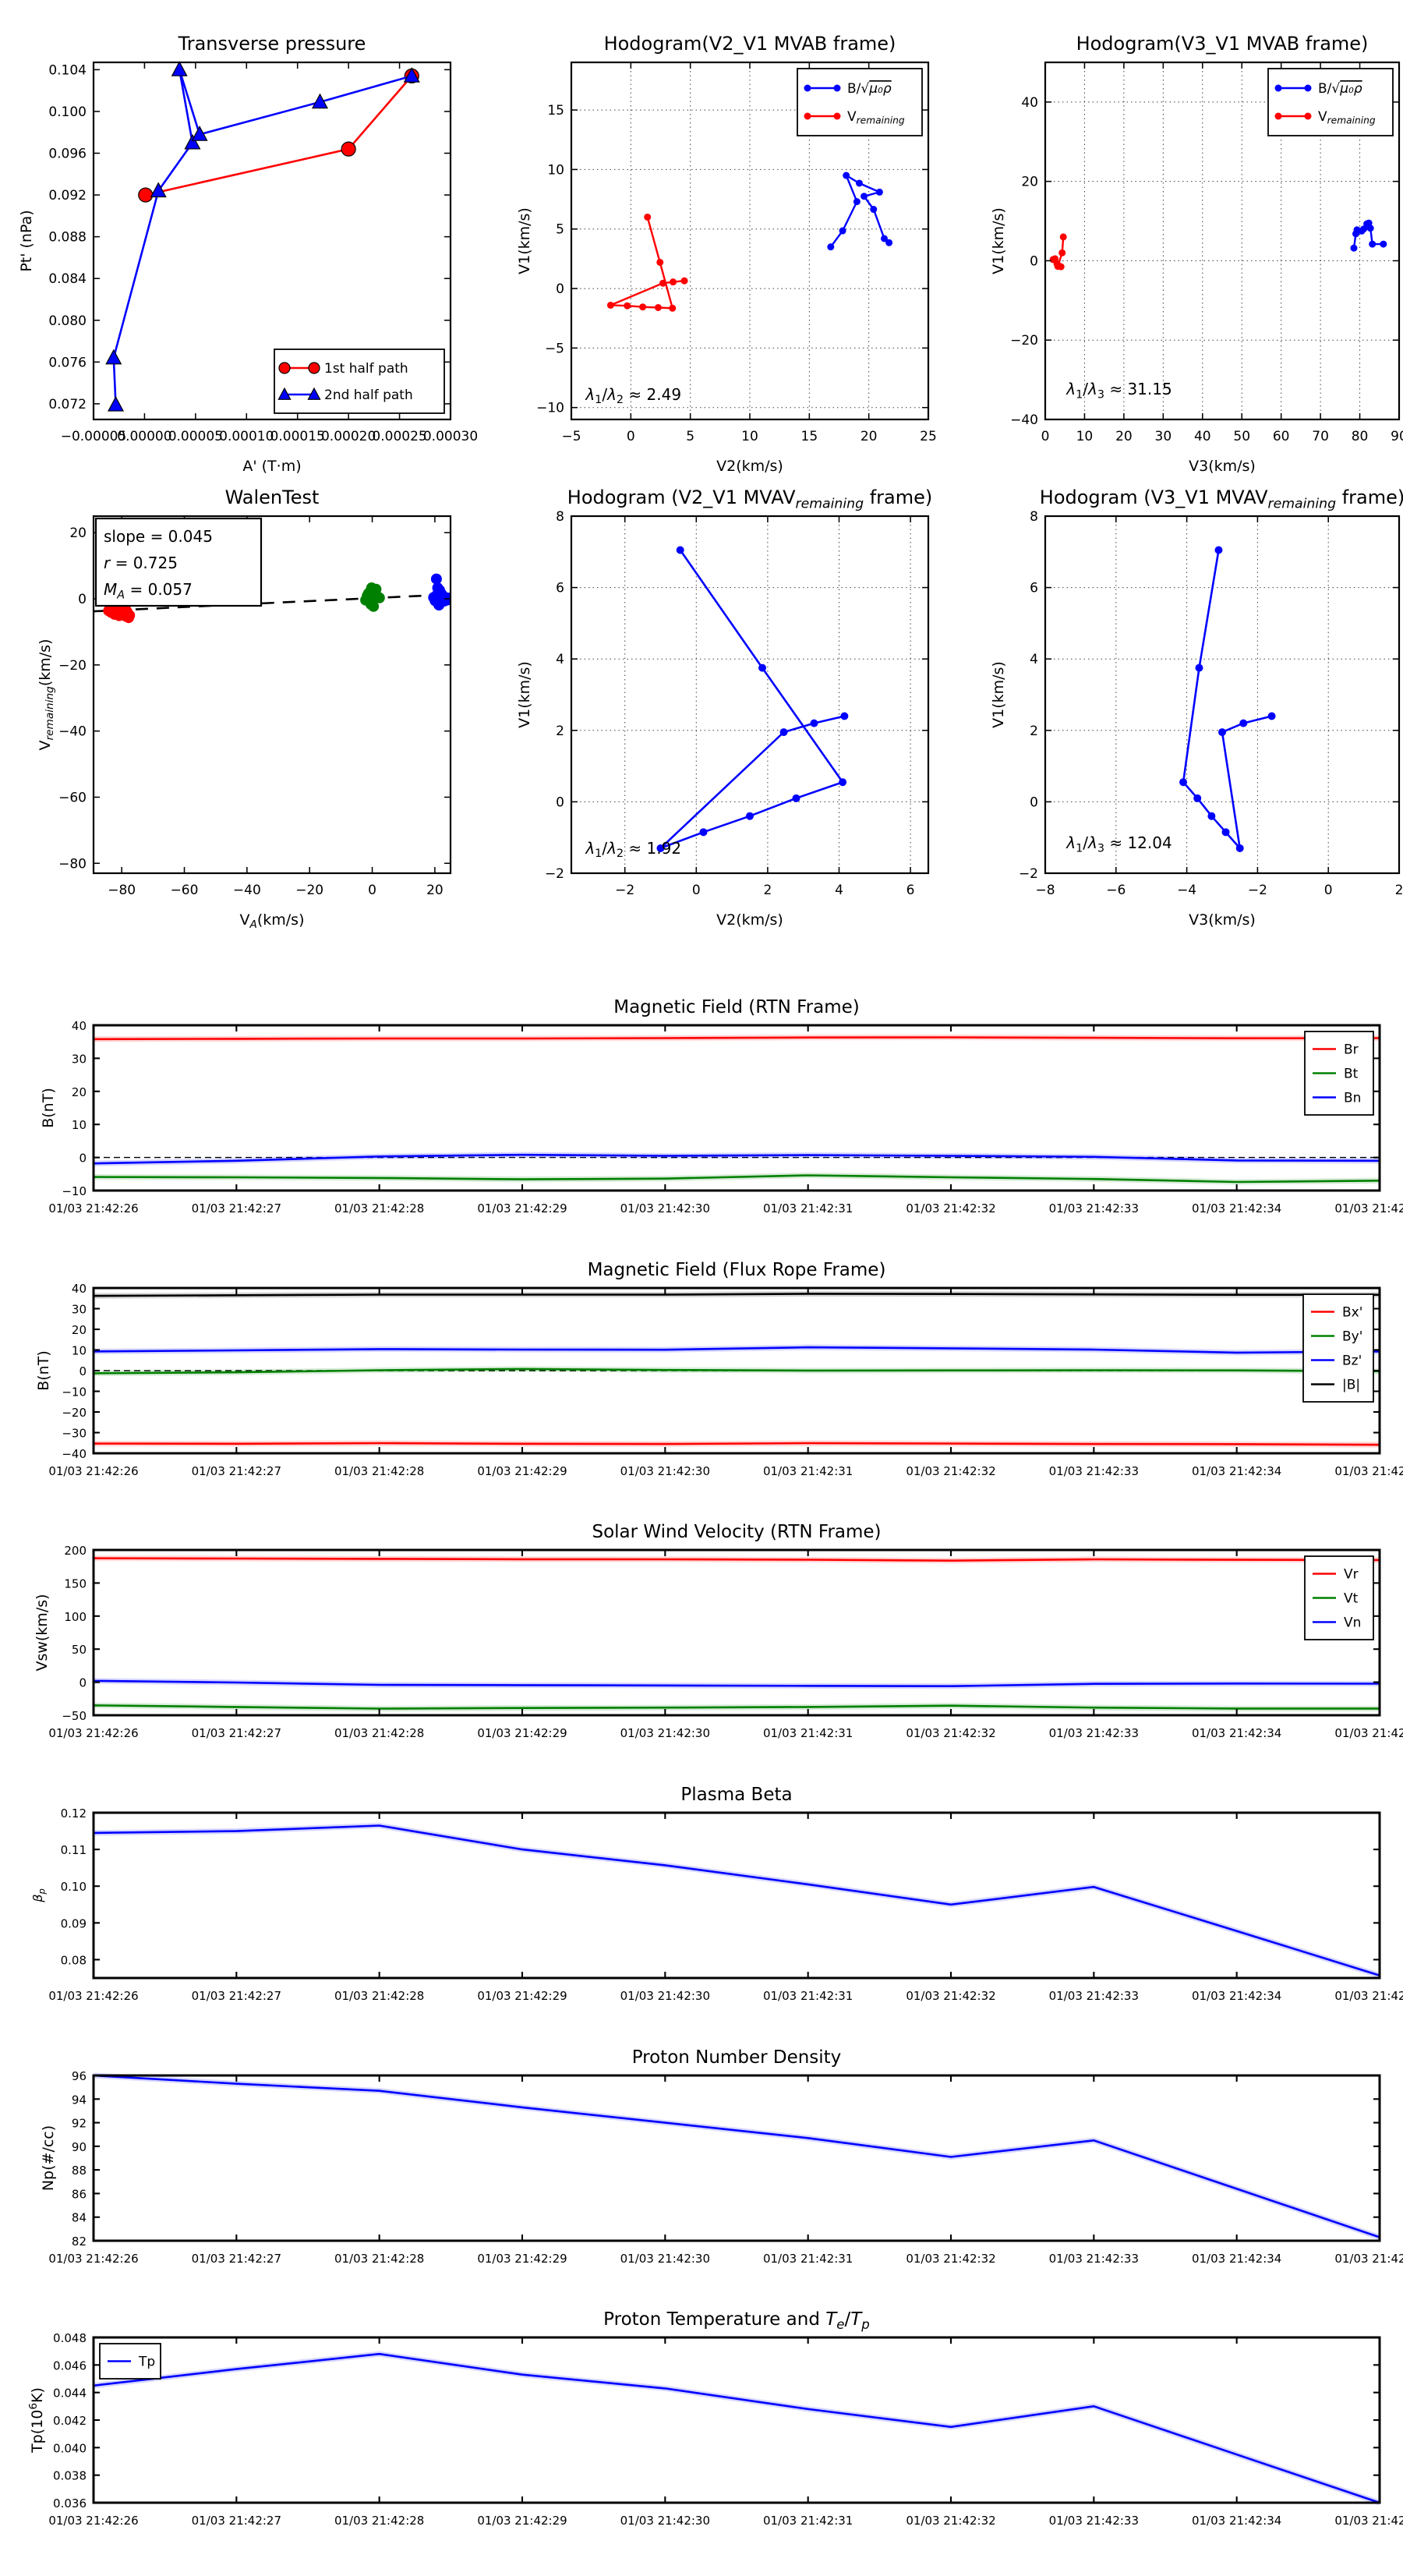 Image resolution: width=1403 pixels, height=2576 pixels. Describe the element at coordinates (1094, 2521) in the screenshot. I see `x-tick-label: 01/03 21:42:33` at that location.